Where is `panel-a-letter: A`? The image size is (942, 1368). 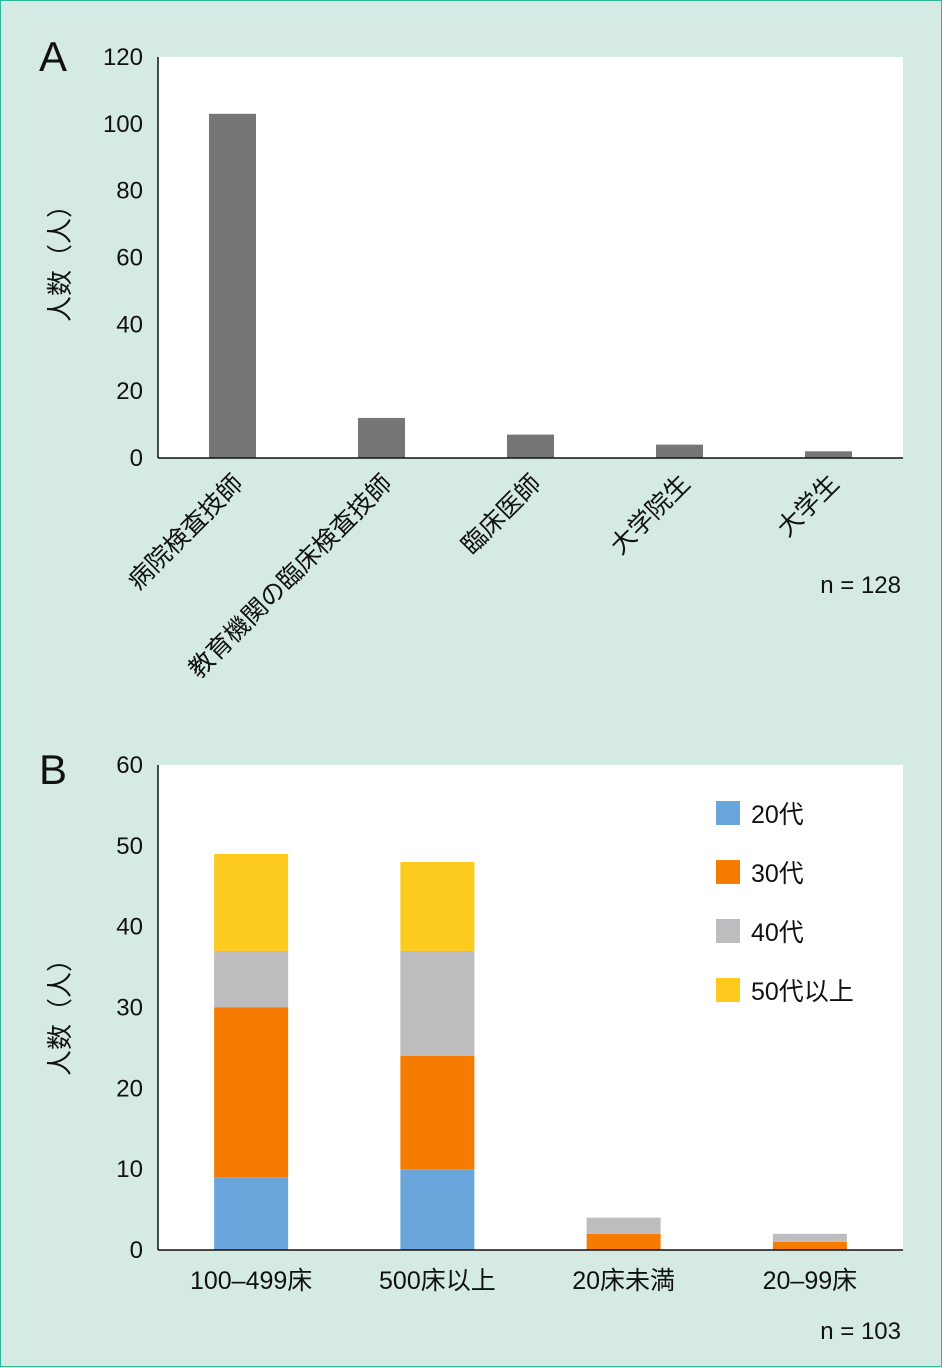
panel-a-letter: A is located at coordinates (53, 56).